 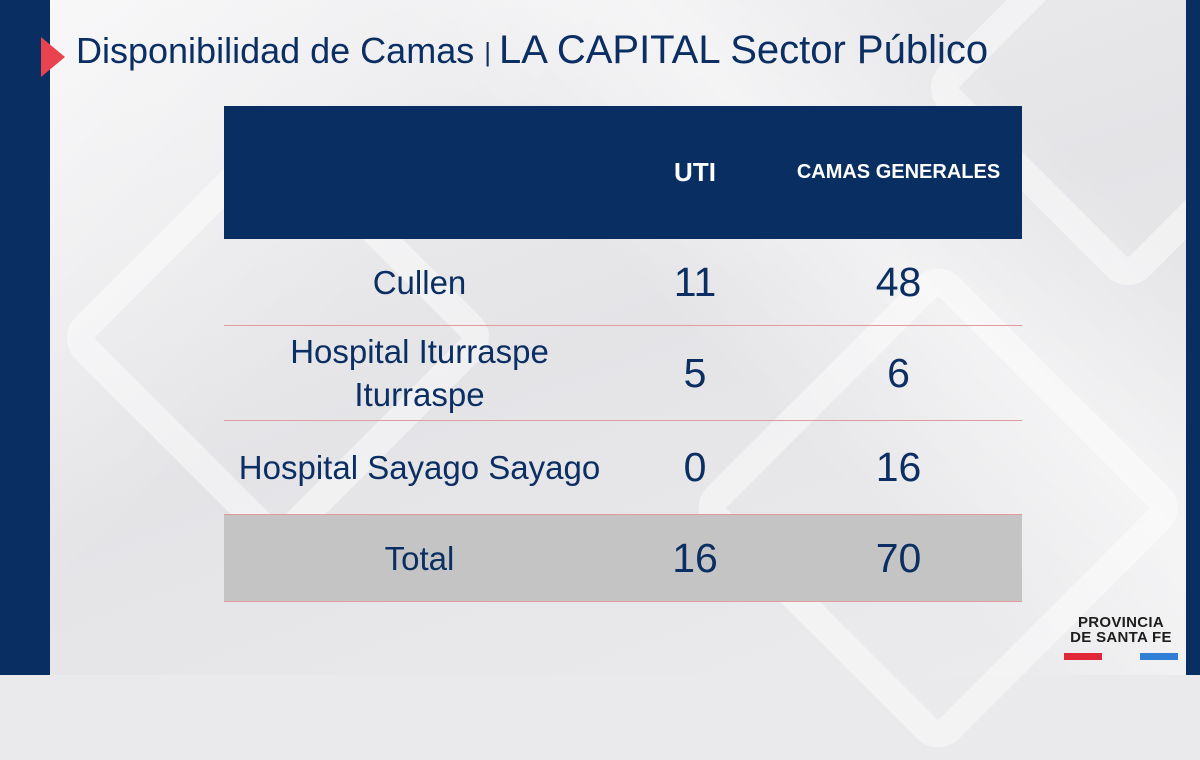 What do you see at coordinates (623, 468) in the screenshot?
I see `table-row: Hospital Sayago Sayago 0 16` at bounding box center [623, 468].